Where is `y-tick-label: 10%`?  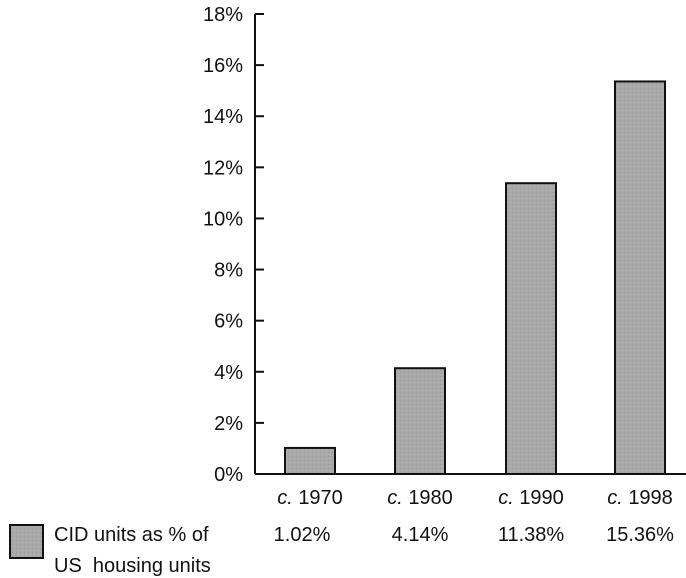
y-tick-label: 10% is located at coordinates (223, 219).